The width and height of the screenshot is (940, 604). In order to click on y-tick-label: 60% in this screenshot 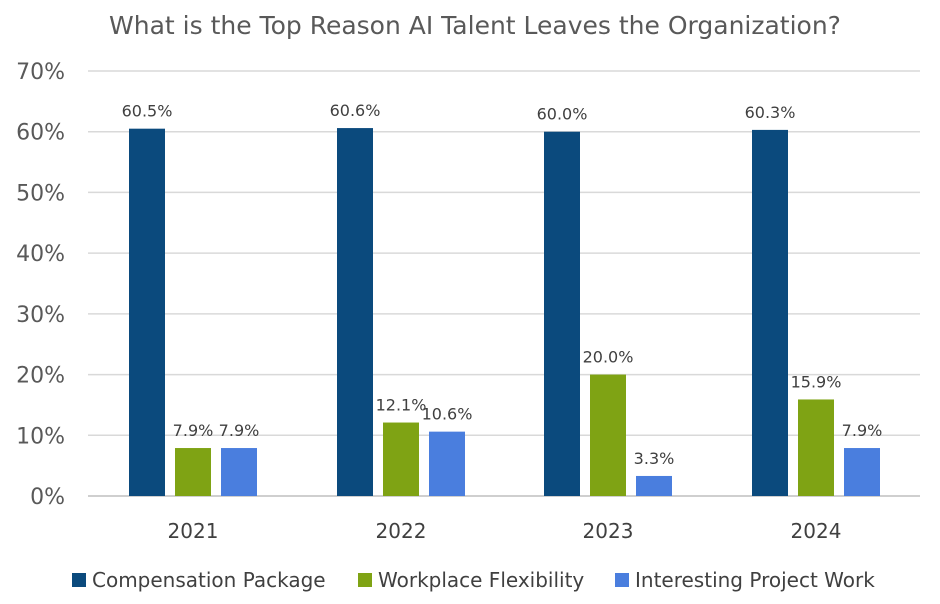, I will do `click(40, 133)`.